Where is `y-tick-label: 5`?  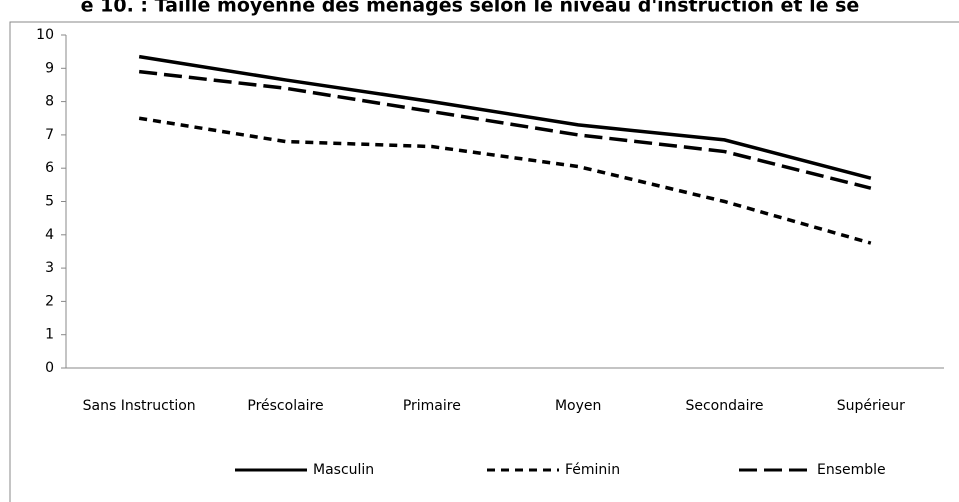
y-tick-label: 5 is located at coordinates (49, 202).